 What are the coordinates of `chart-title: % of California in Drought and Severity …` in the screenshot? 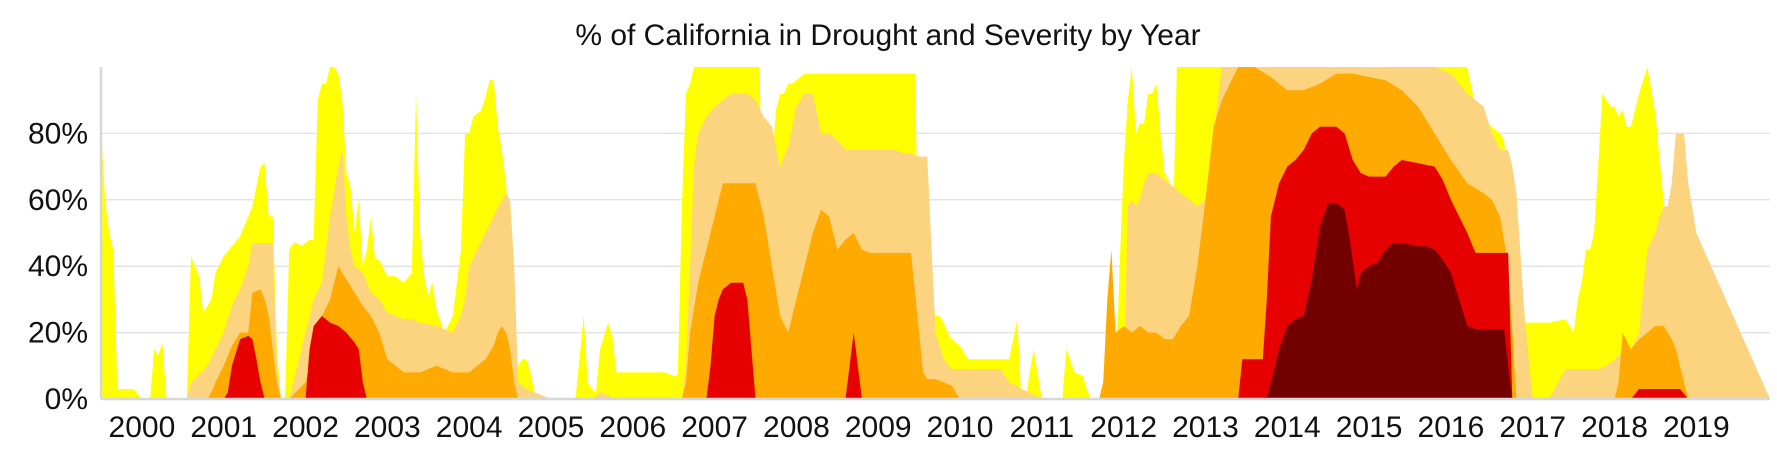 It's located at (887, 35).